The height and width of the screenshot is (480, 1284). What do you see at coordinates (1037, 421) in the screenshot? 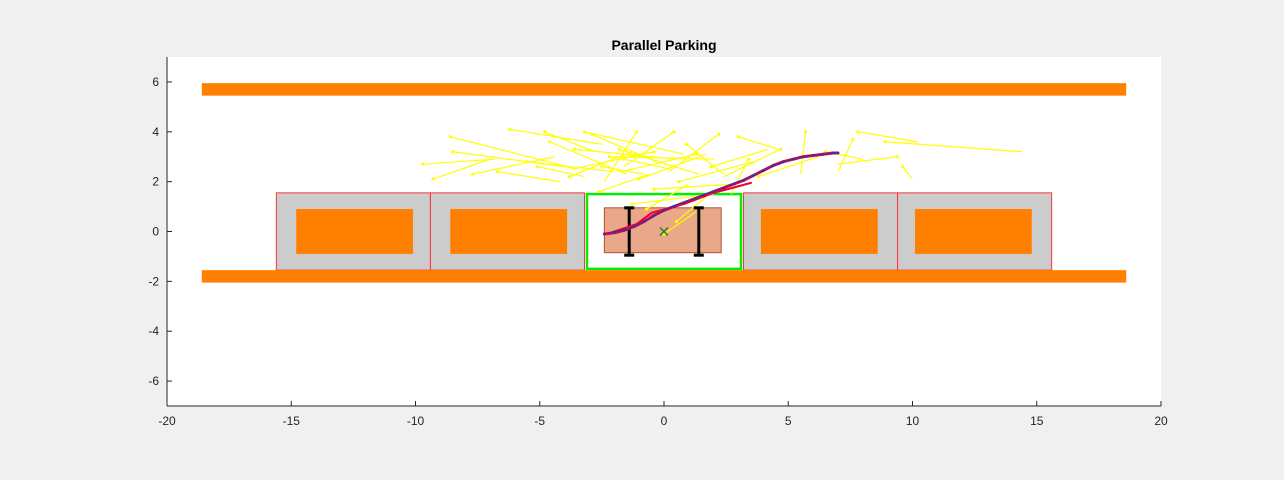
I see `x-tick-label-7: 15` at bounding box center [1037, 421].